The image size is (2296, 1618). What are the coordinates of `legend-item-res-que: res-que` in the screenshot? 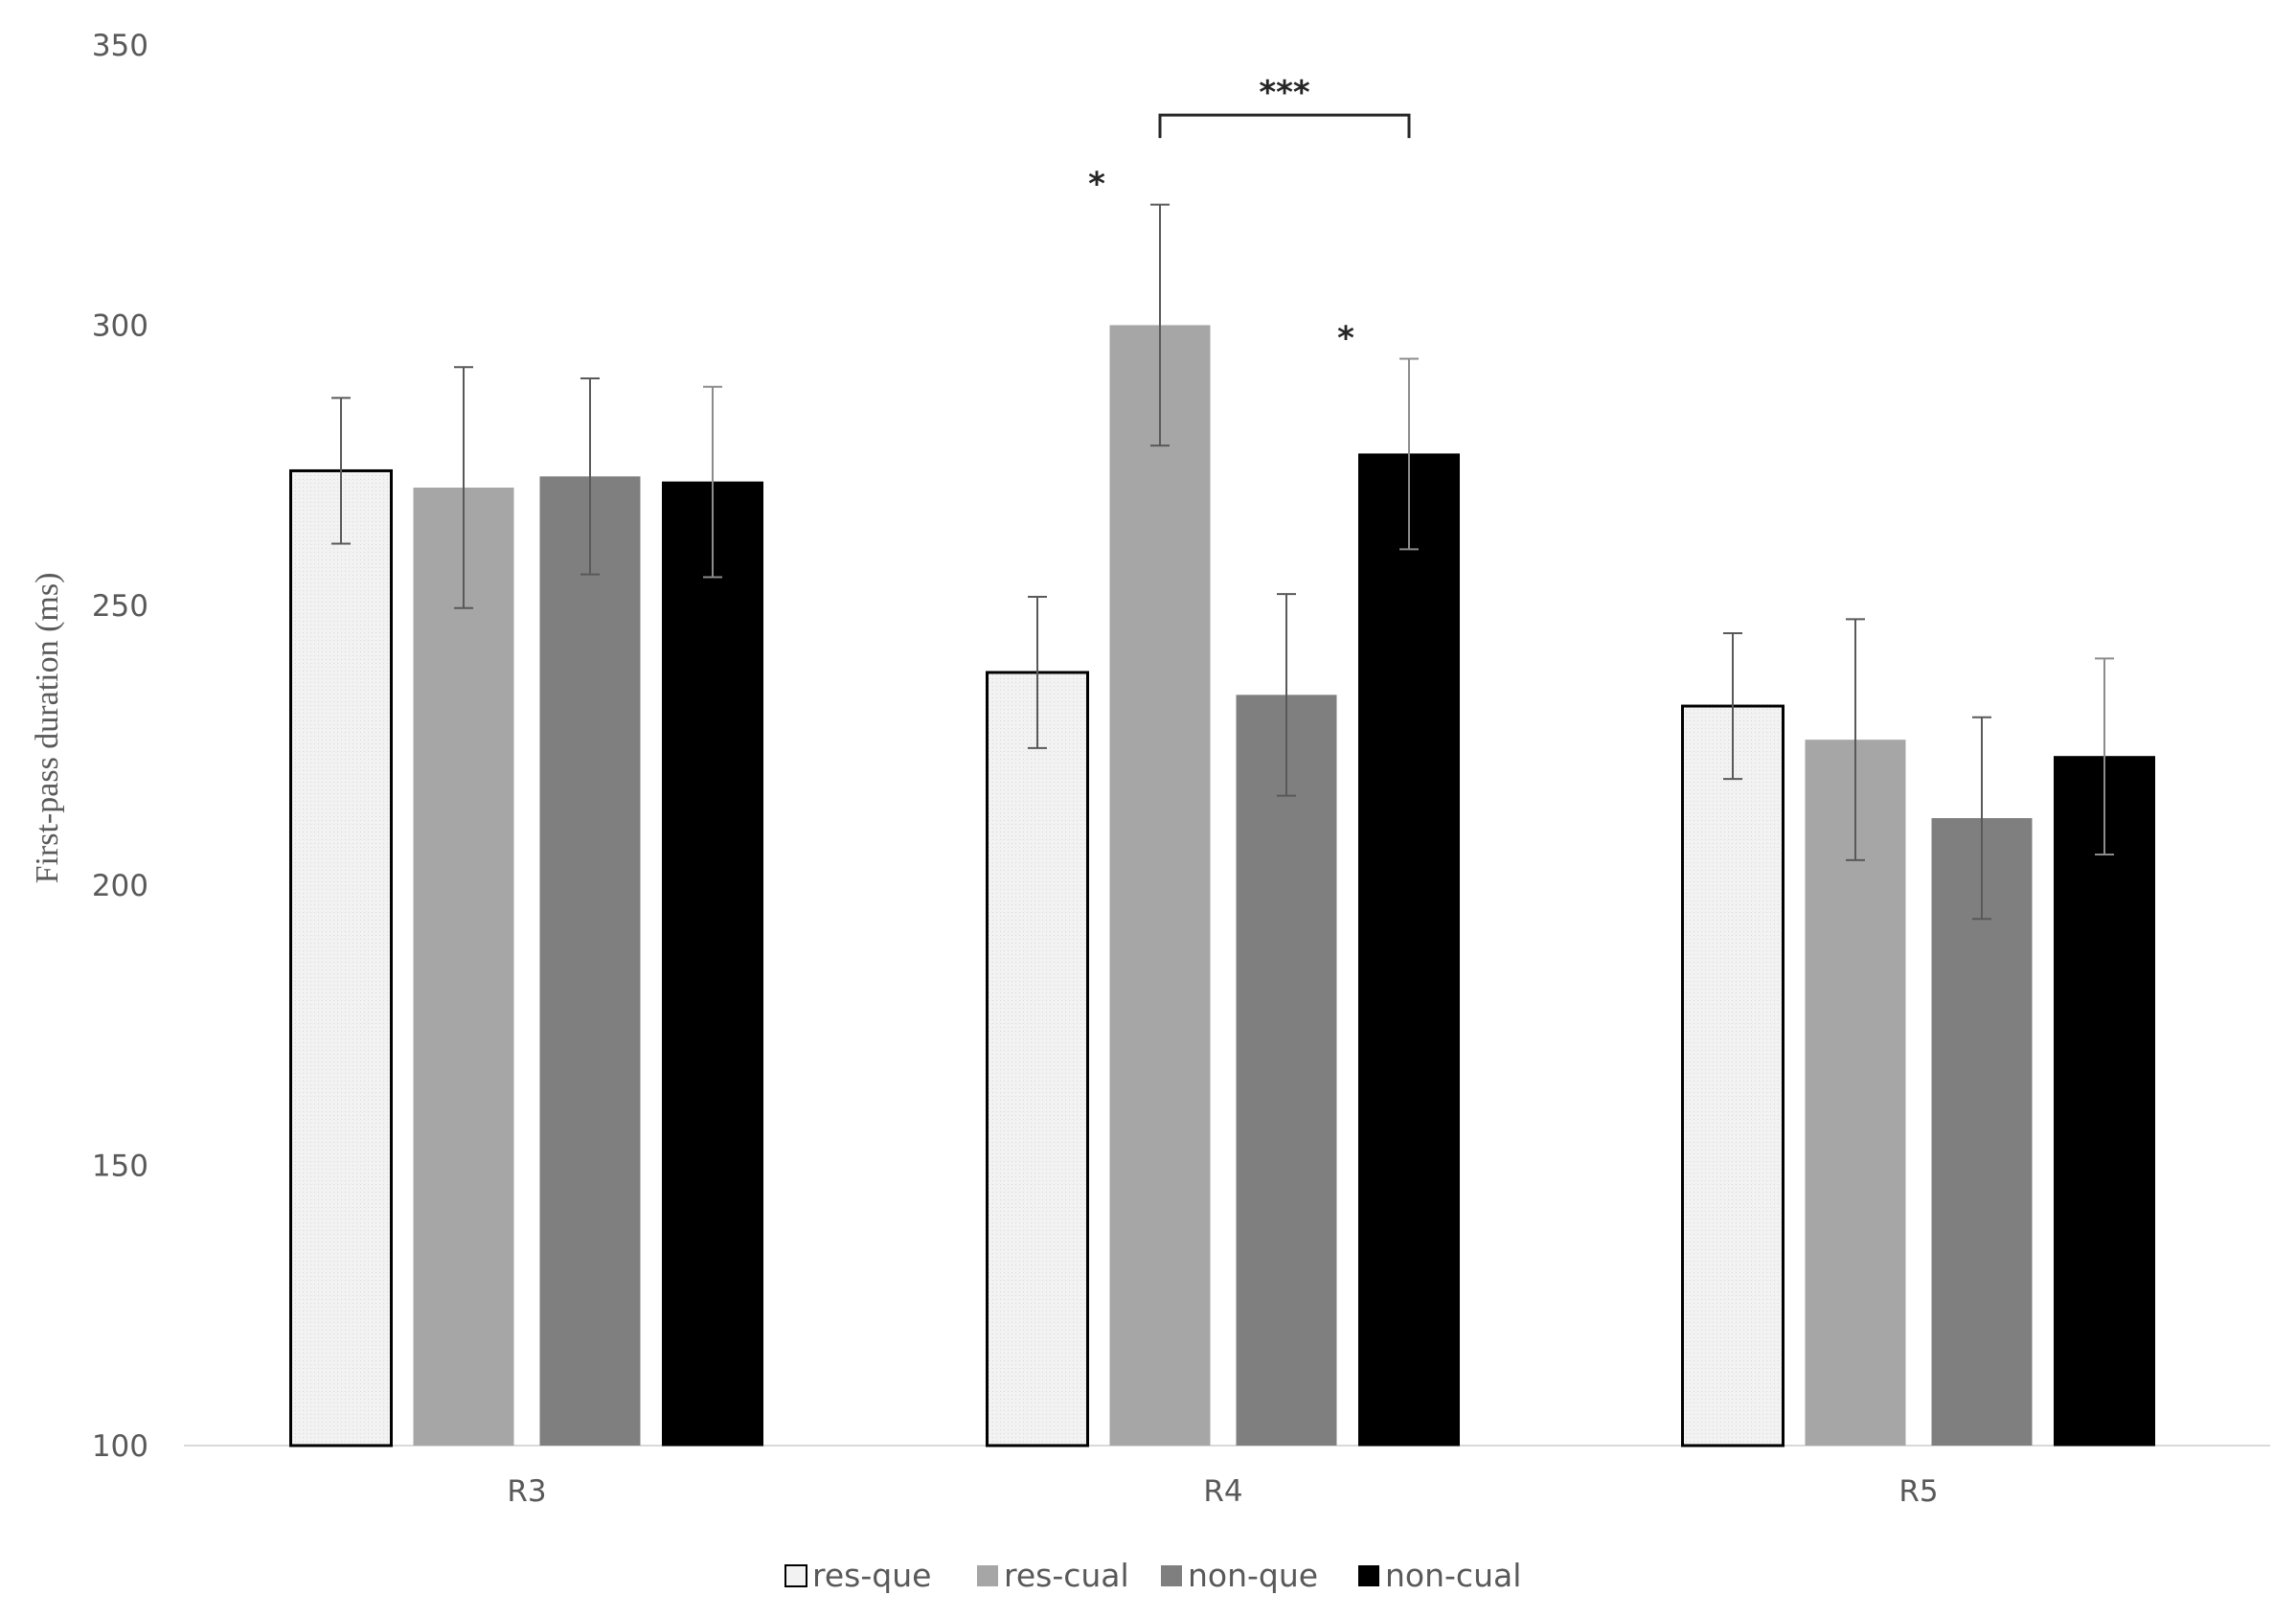 It's located at (858, 1575).